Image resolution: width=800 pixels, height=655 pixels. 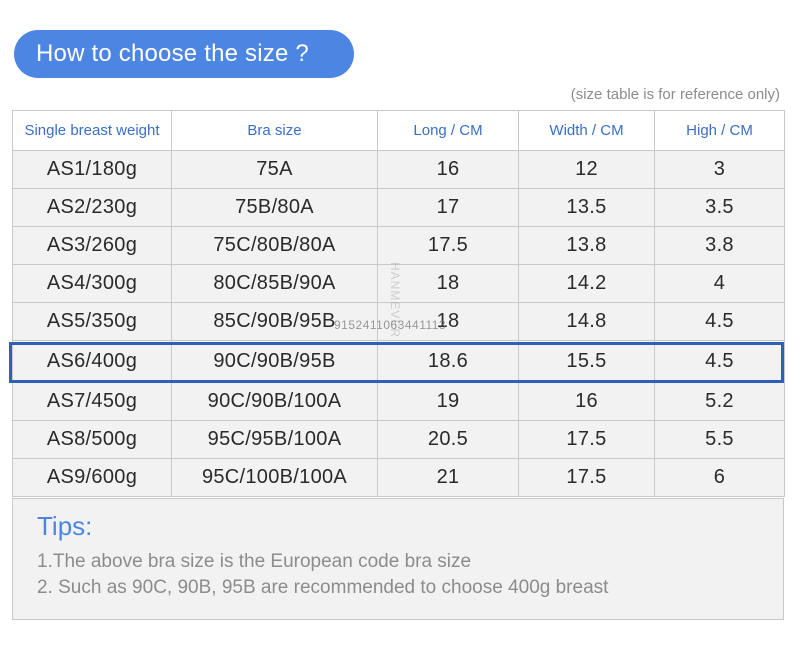 I want to click on cell-weight: AS6/400g, so click(x=92, y=361).